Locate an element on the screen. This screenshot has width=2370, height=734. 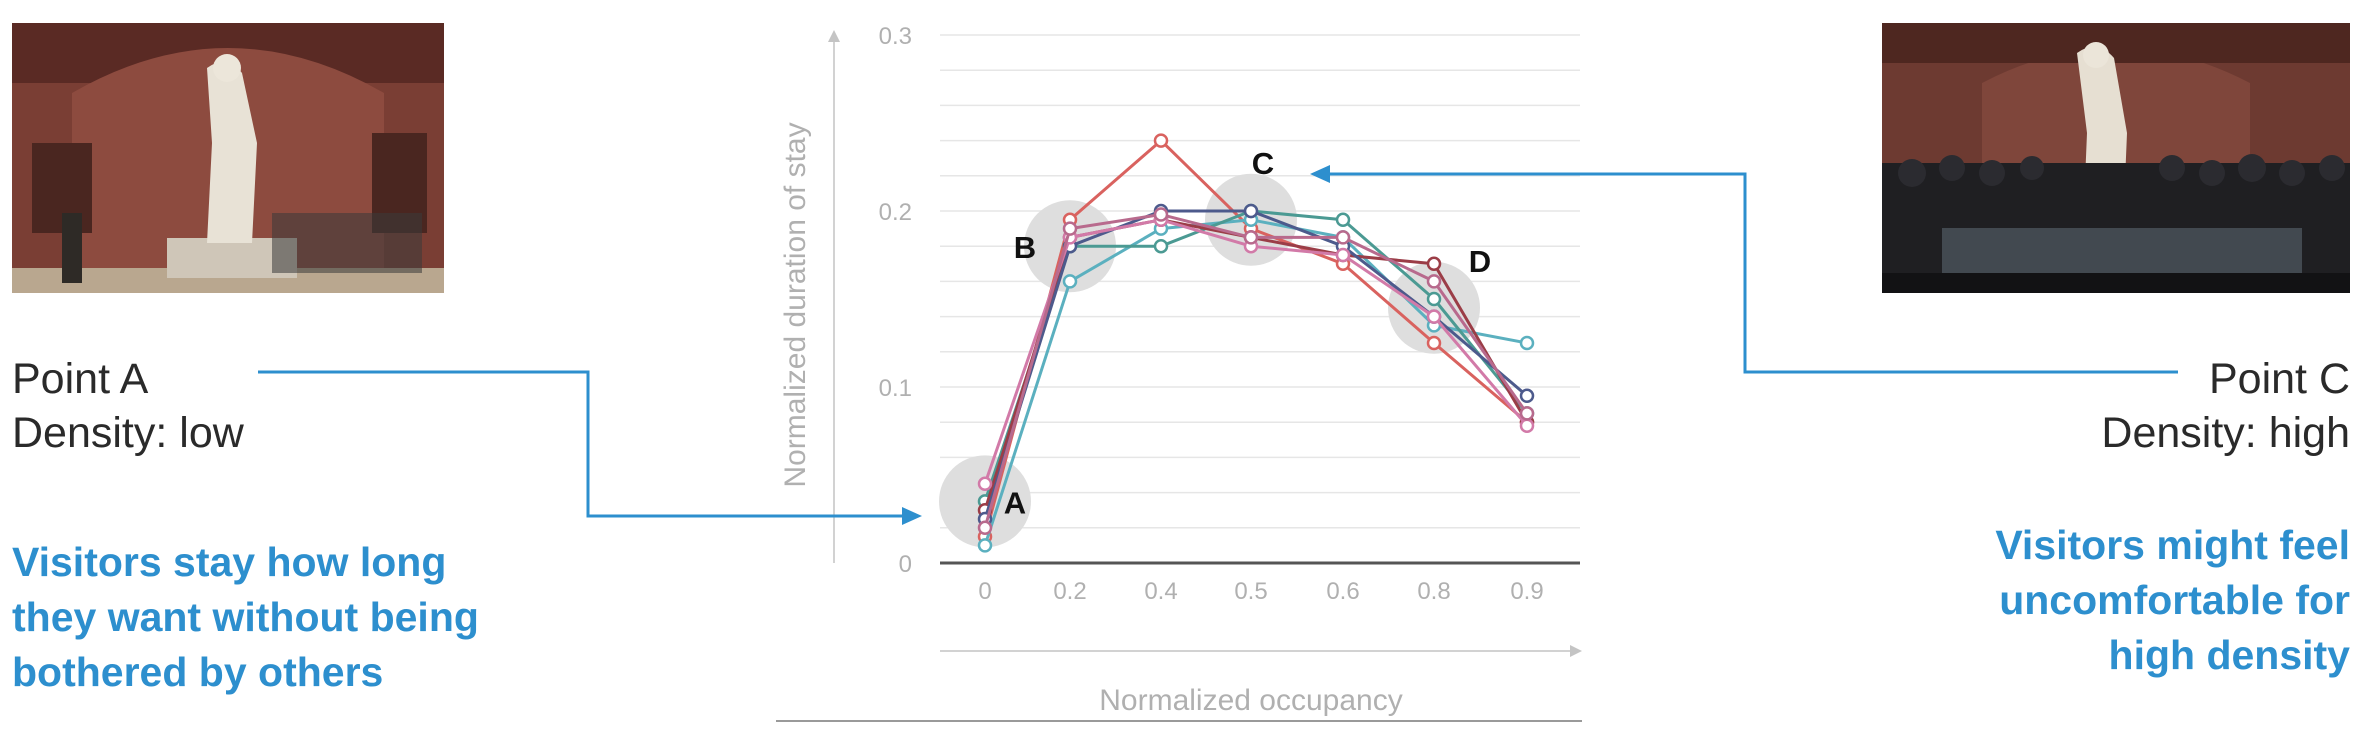
museum-photo-low-density is located at coordinates (228, 158).